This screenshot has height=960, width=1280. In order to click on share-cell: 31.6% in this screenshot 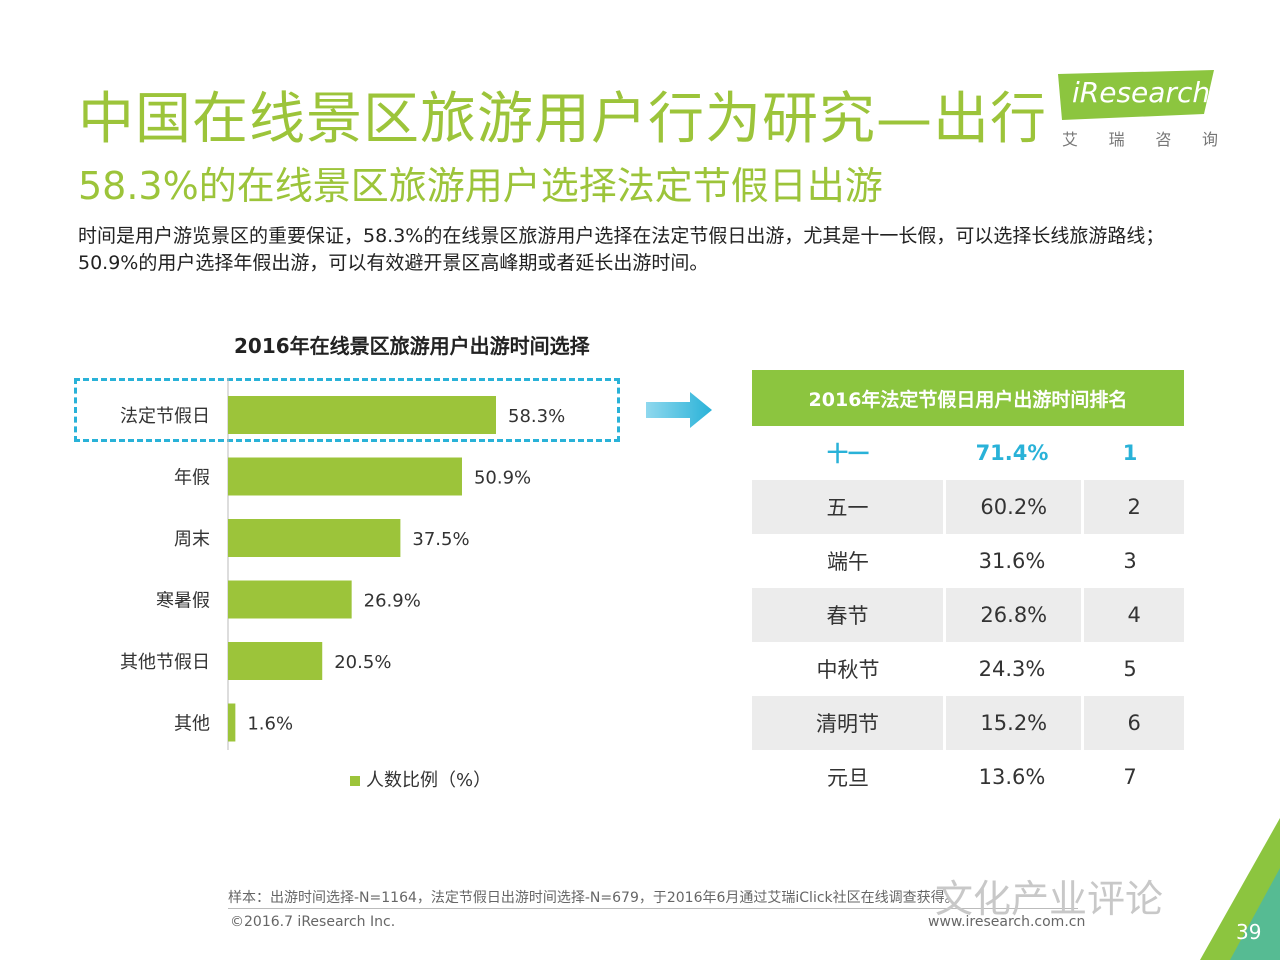, I will do `click(1012, 561)`.